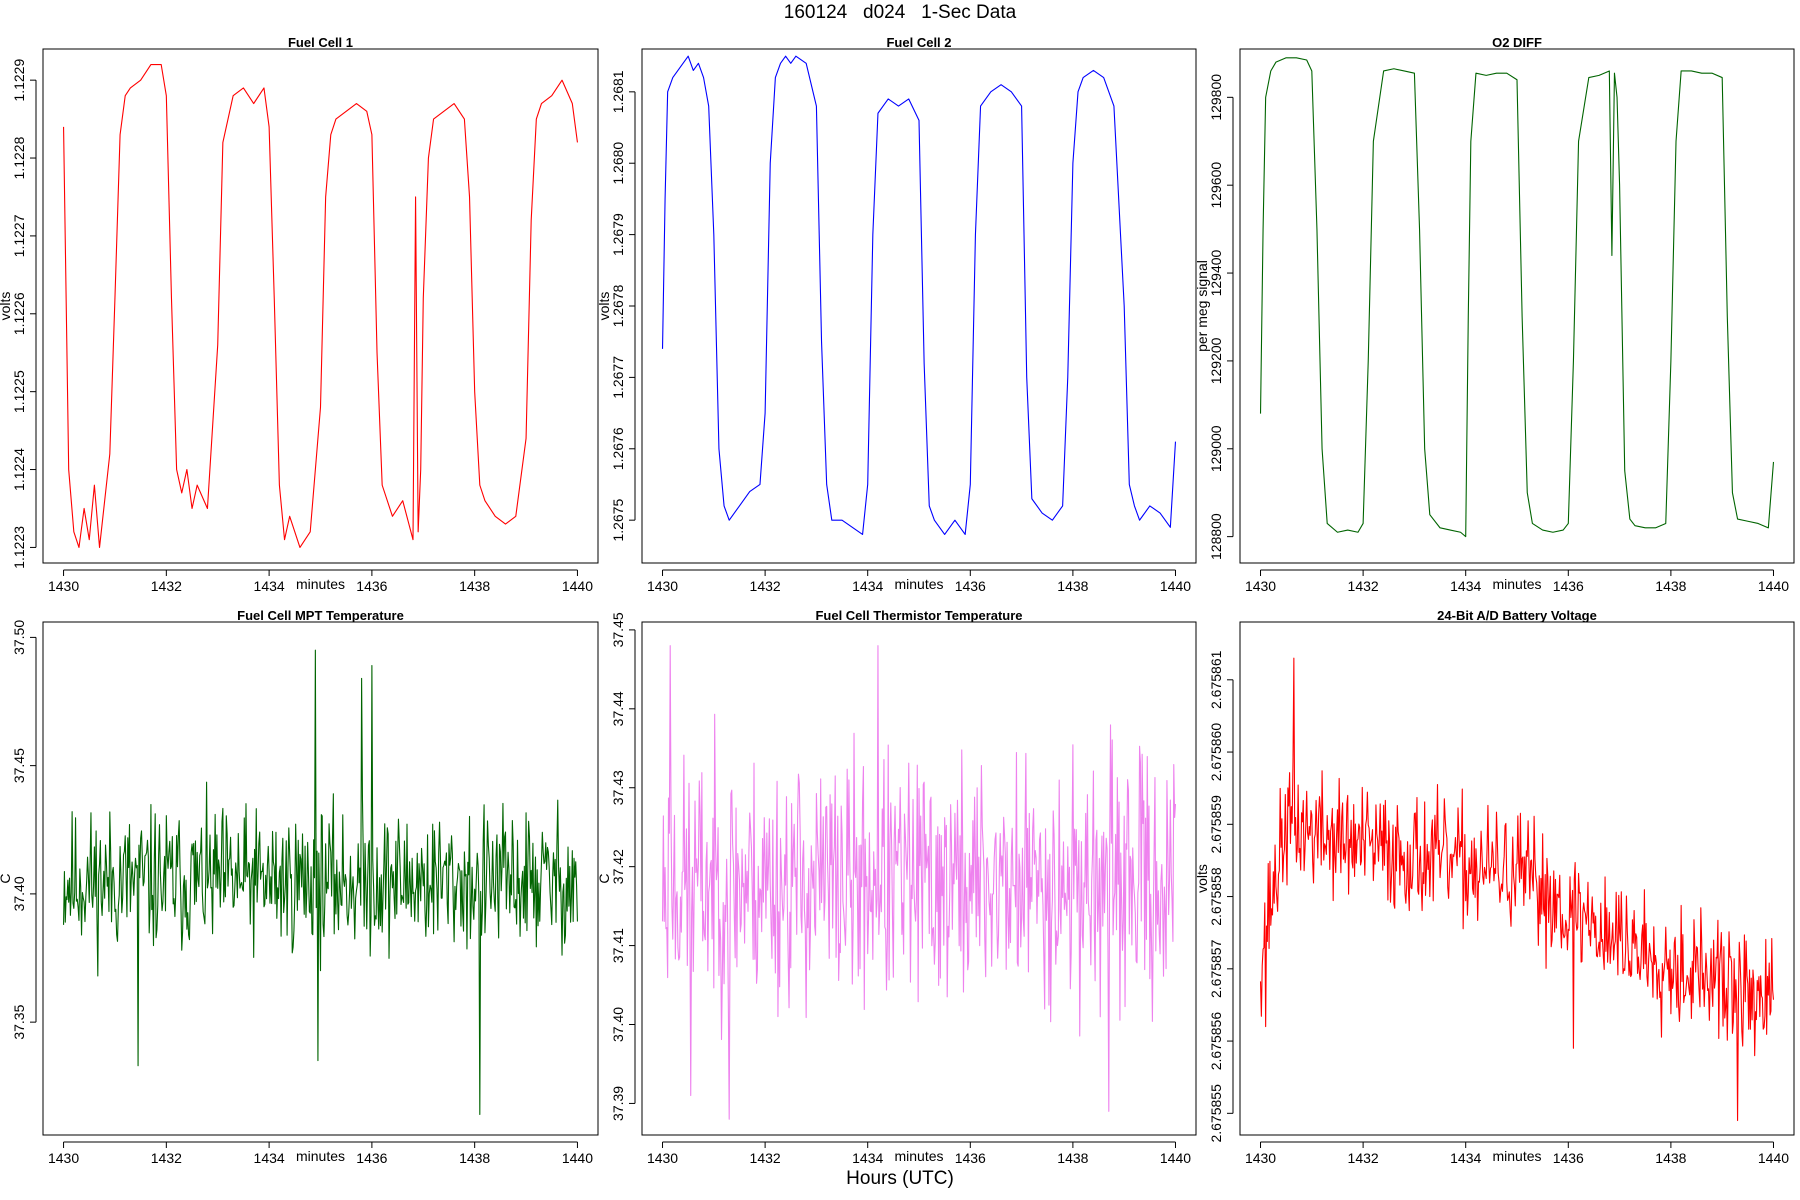  Describe the element at coordinates (900, 1178) in the screenshot. I see `x-axis-footer-label: Hours (UTC)` at that location.